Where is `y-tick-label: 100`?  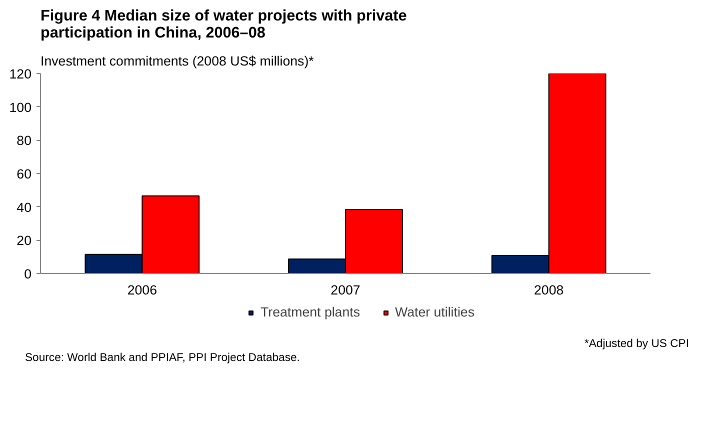
y-tick-label: 100 is located at coordinates (20, 107).